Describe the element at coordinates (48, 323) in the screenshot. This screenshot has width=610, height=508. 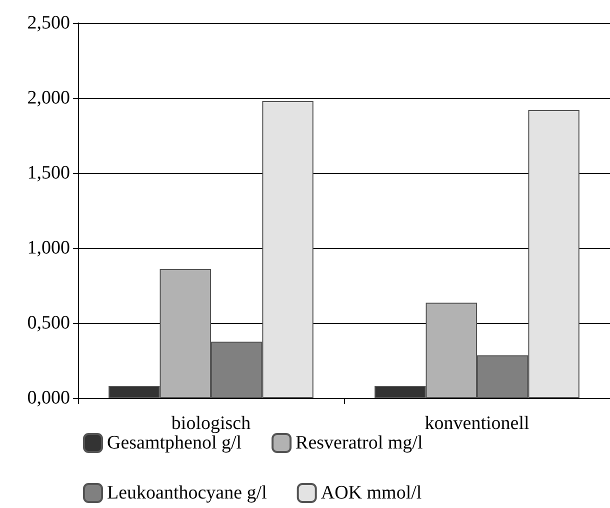
I see `y-tick-label: 0,500` at that location.